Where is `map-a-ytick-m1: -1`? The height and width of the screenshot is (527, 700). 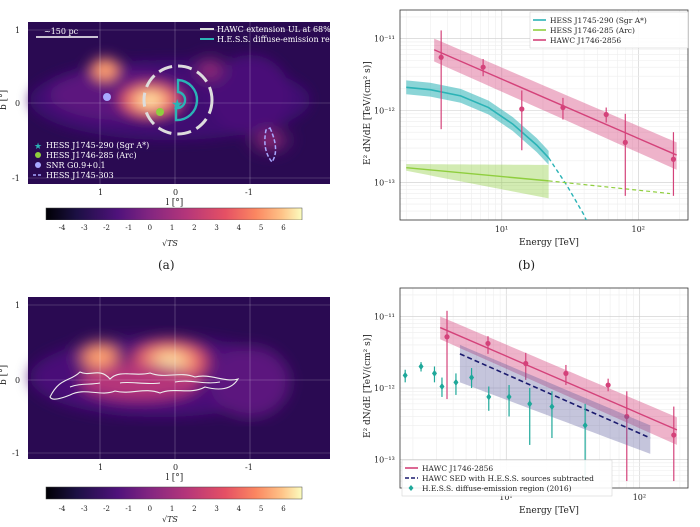
map-a-ytick-m1: -1 is located at coordinates (16, 178).